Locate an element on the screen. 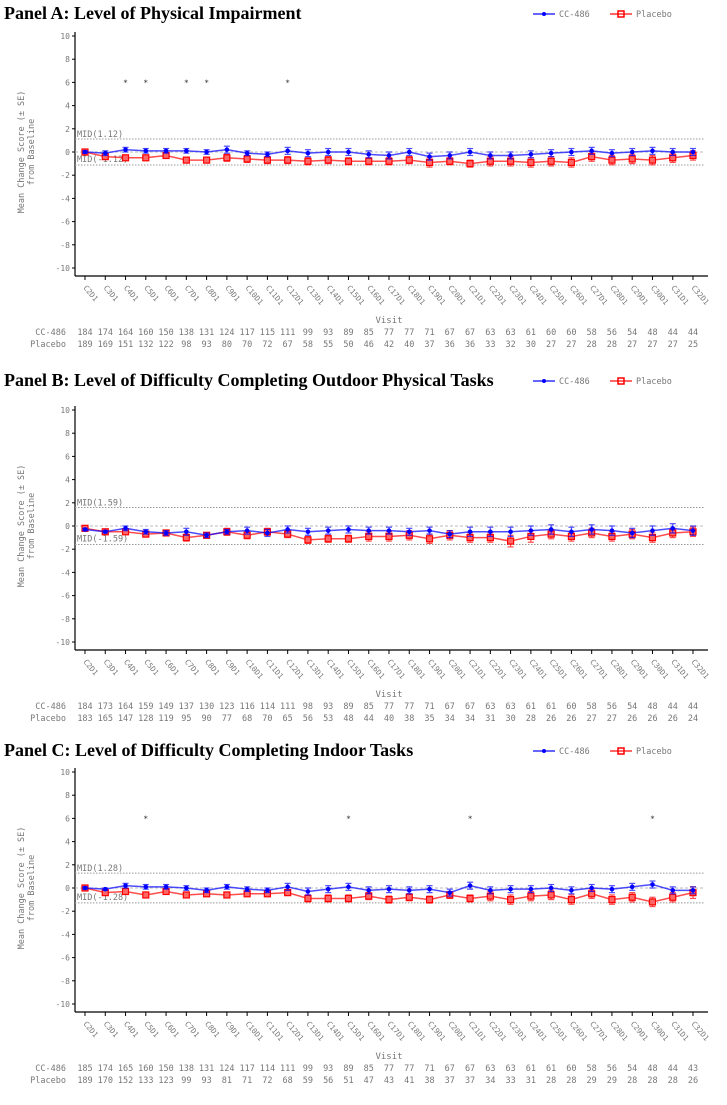 The width and height of the screenshot is (727, 1105). count-cell: 44 is located at coordinates (693, 707).